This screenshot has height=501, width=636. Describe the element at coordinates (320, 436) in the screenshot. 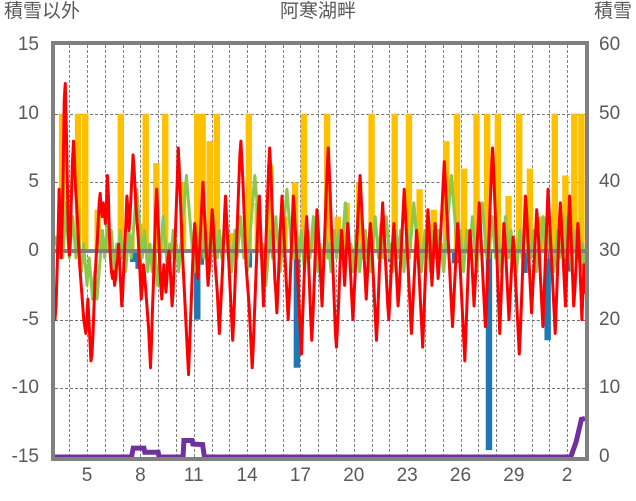

I see `purple-snow-depth-line` at that location.